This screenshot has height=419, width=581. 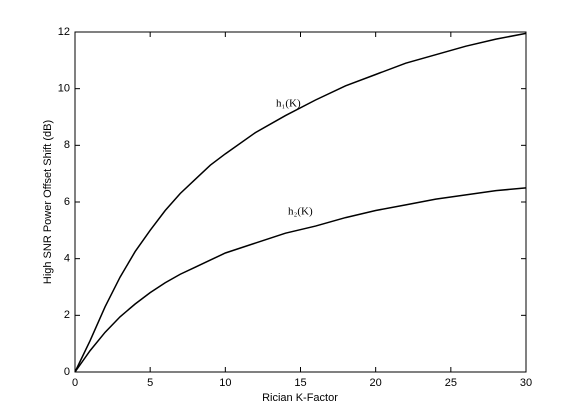 What do you see at coordinates (150, 383) in the screenshot?
I see `x-tick-label: 5` at bounding box center [150, 383].